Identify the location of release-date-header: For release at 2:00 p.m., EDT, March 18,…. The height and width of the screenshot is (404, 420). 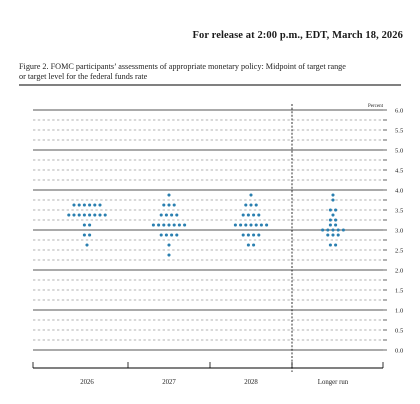
(297, 35).